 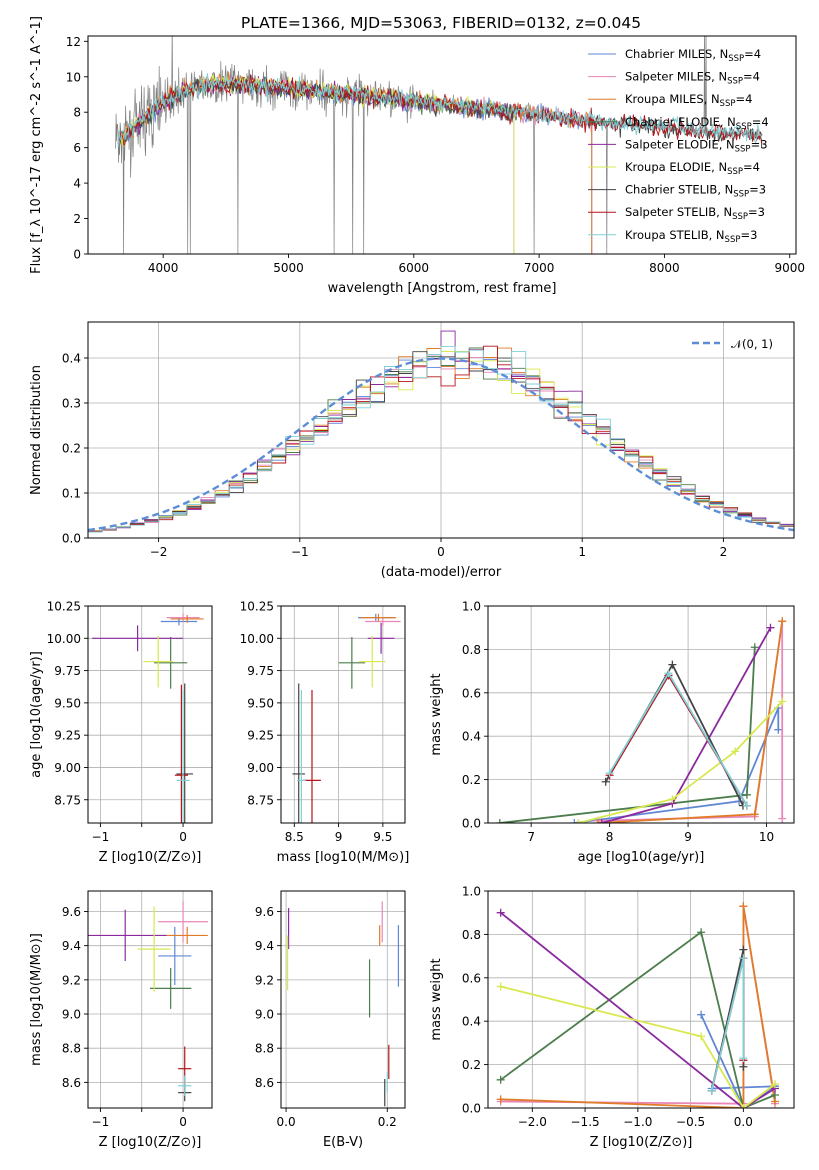 I want to click on y-tick-label: 9.4, so click(x=71, y=946).